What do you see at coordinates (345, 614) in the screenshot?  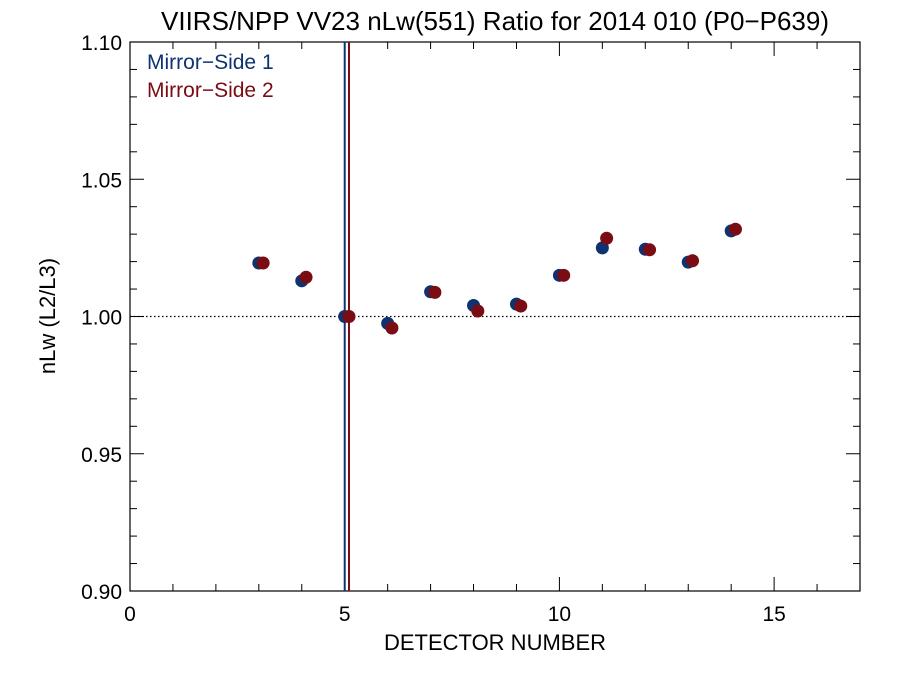 I see `x-tick-label: 5` at bounding box center [345, 614].